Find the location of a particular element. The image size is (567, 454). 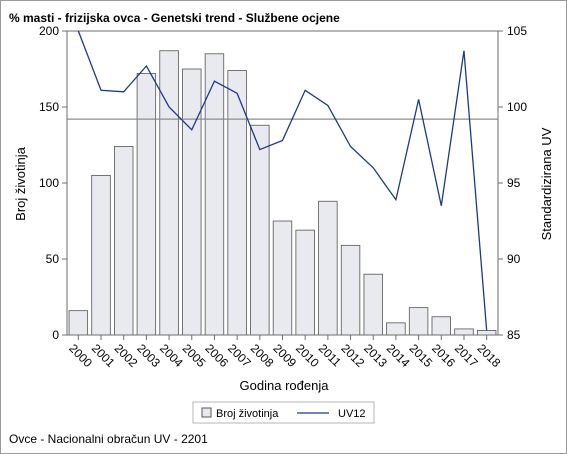

y-tick-label-50: 50 is located at coordinates (53, 259).